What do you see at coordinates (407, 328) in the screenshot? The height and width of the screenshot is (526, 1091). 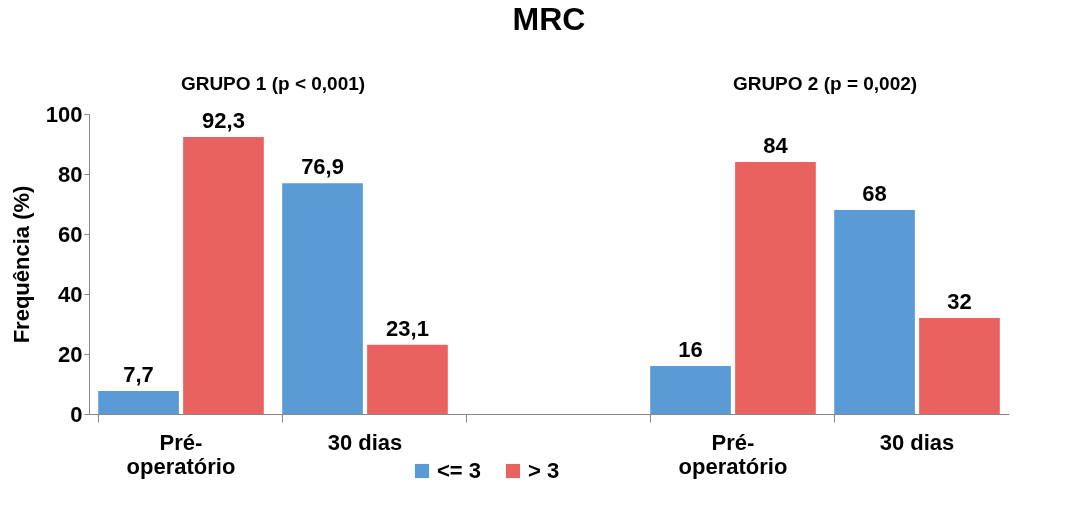 I see `data-label: 23,1` at bounding box center [407, 328].